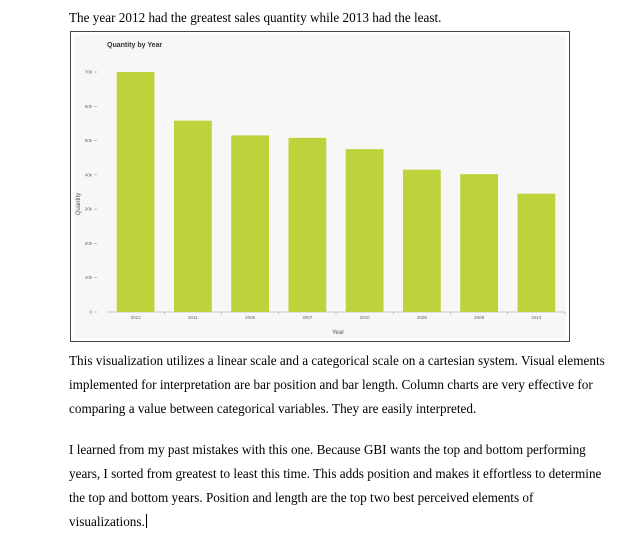  I want to click on x-tick-label: 2013, so click(536, 317).